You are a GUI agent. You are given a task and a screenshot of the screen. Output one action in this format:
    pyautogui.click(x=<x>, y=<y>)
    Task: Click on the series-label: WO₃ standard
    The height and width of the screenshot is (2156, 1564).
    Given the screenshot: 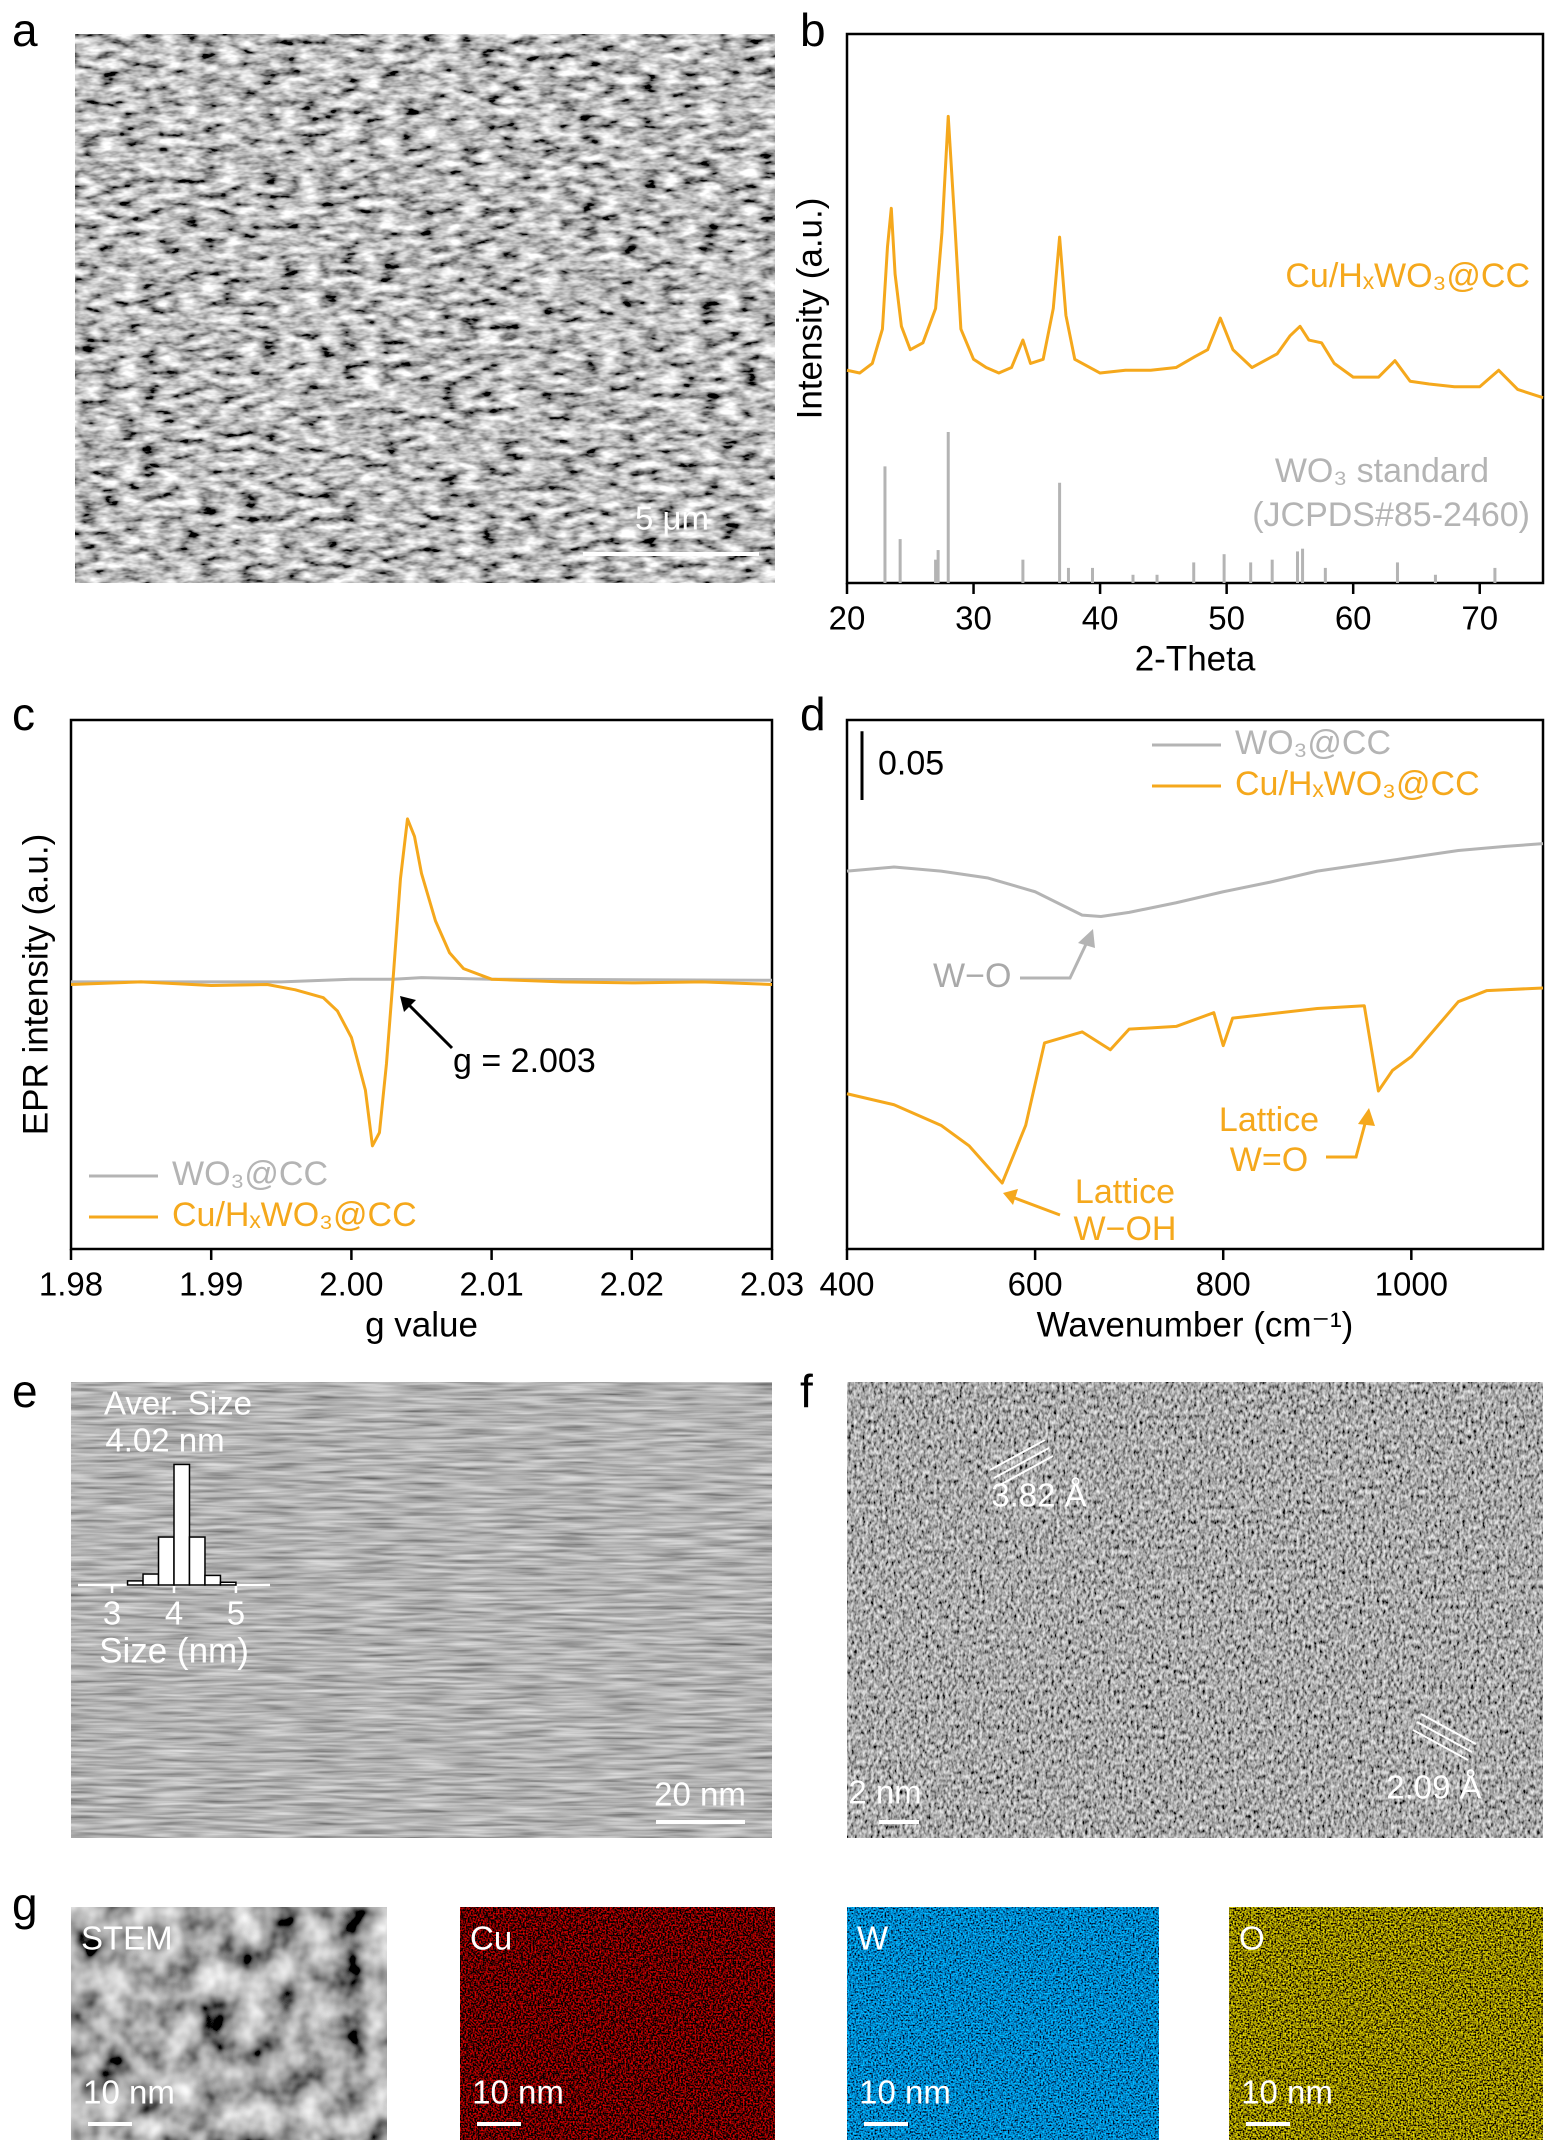 What is the action you would take?
    pyautogui.click(x=1382, y=471)
    